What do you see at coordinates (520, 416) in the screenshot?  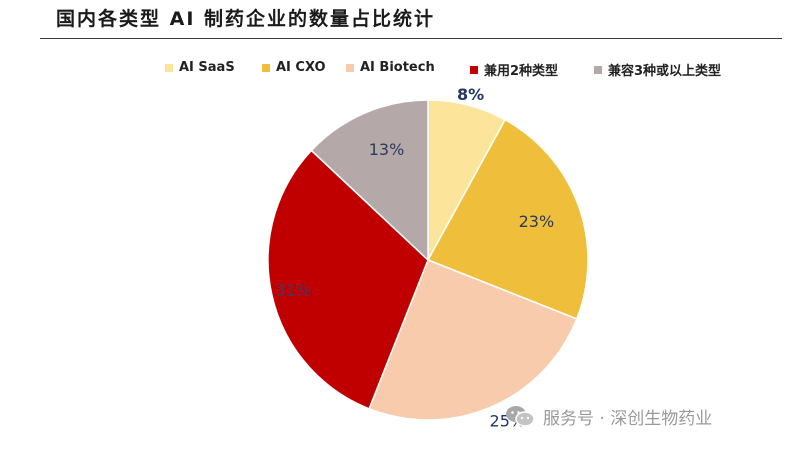 I see `wechat-icon` at bounding box center [520, 416].